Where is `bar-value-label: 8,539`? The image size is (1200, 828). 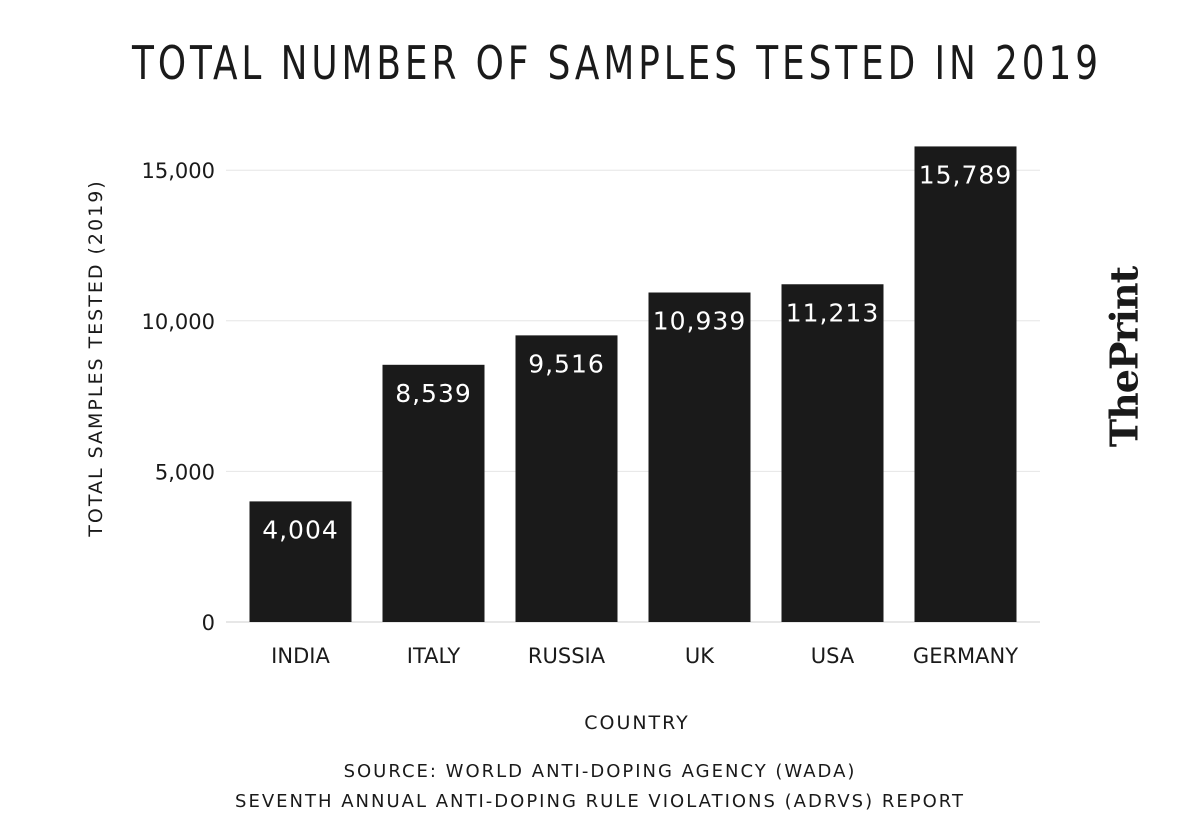
bar-value-label: 8,539 is located at coordinates (433, 393).